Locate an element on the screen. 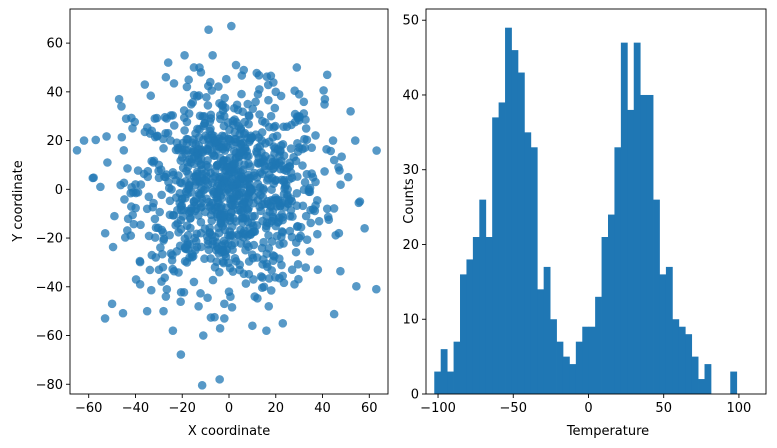  histogram-x-tick-label: 50 is located at coordinates (663, 408).